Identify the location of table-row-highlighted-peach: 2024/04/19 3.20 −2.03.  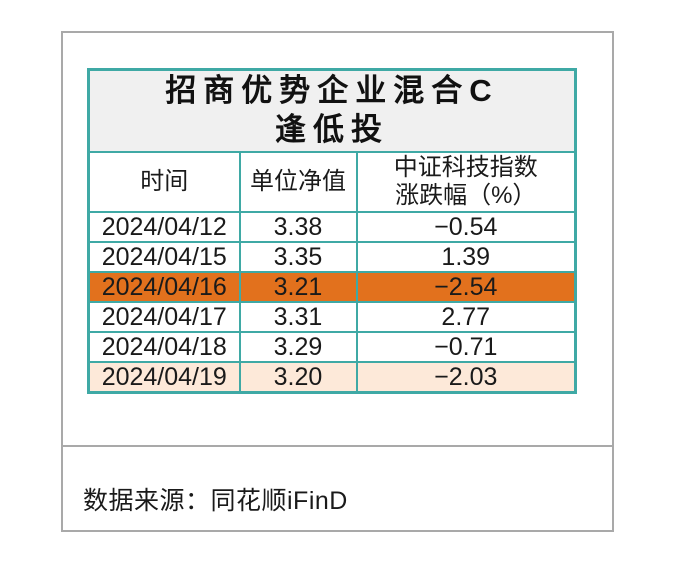
(332, 377).